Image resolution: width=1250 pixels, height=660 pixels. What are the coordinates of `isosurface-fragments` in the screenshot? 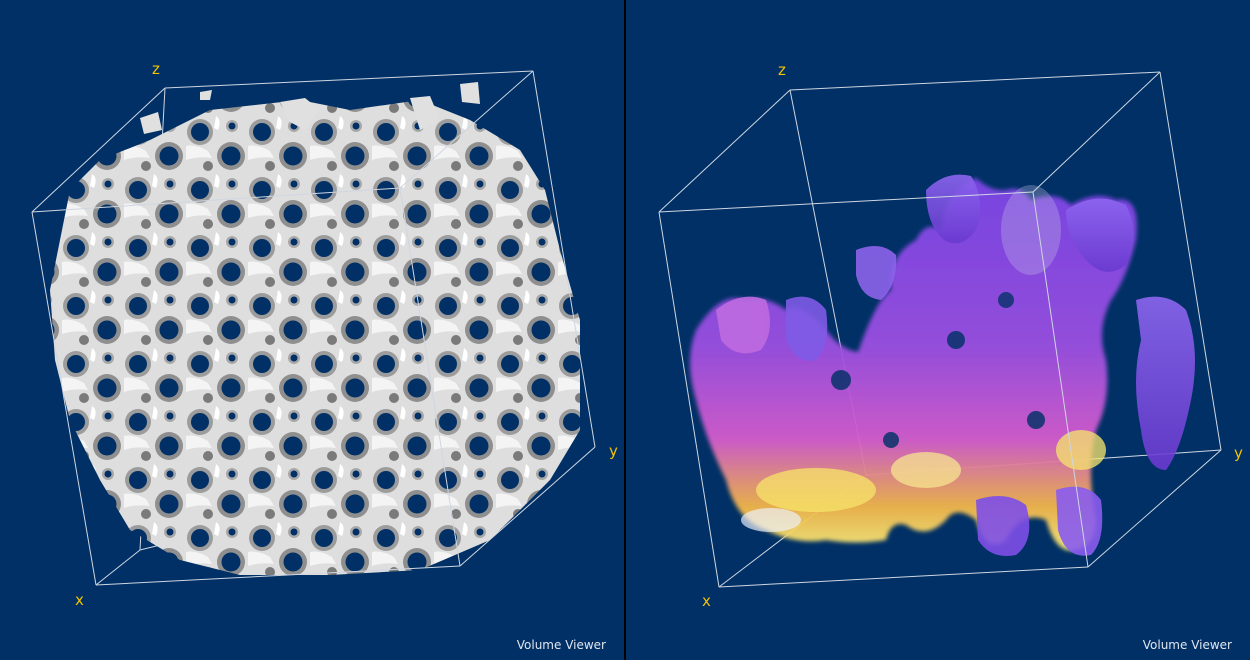 It's located at (310, 108).